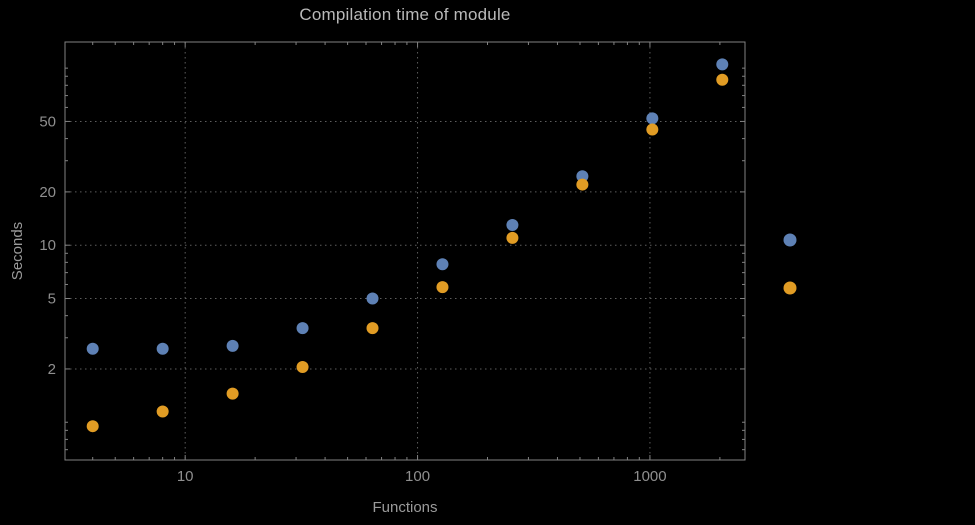  What do you see at coordinates (185, 476) in the screenshot?
I see `x-tick-label: 10` at bounding box center [185, 476].